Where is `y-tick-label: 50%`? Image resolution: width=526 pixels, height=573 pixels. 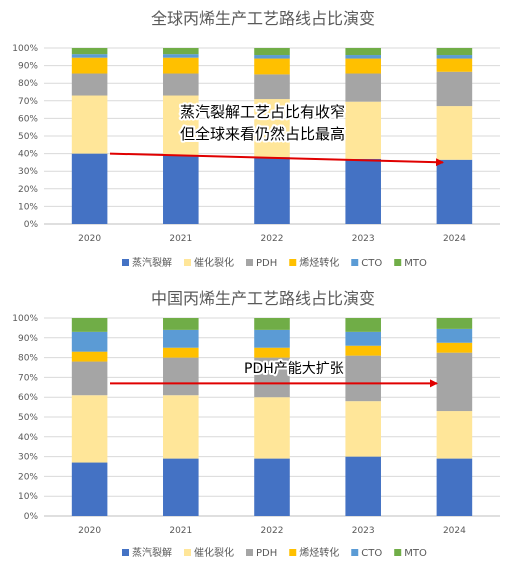
y-tick-label: 50% is located at coordinates (28, 418).